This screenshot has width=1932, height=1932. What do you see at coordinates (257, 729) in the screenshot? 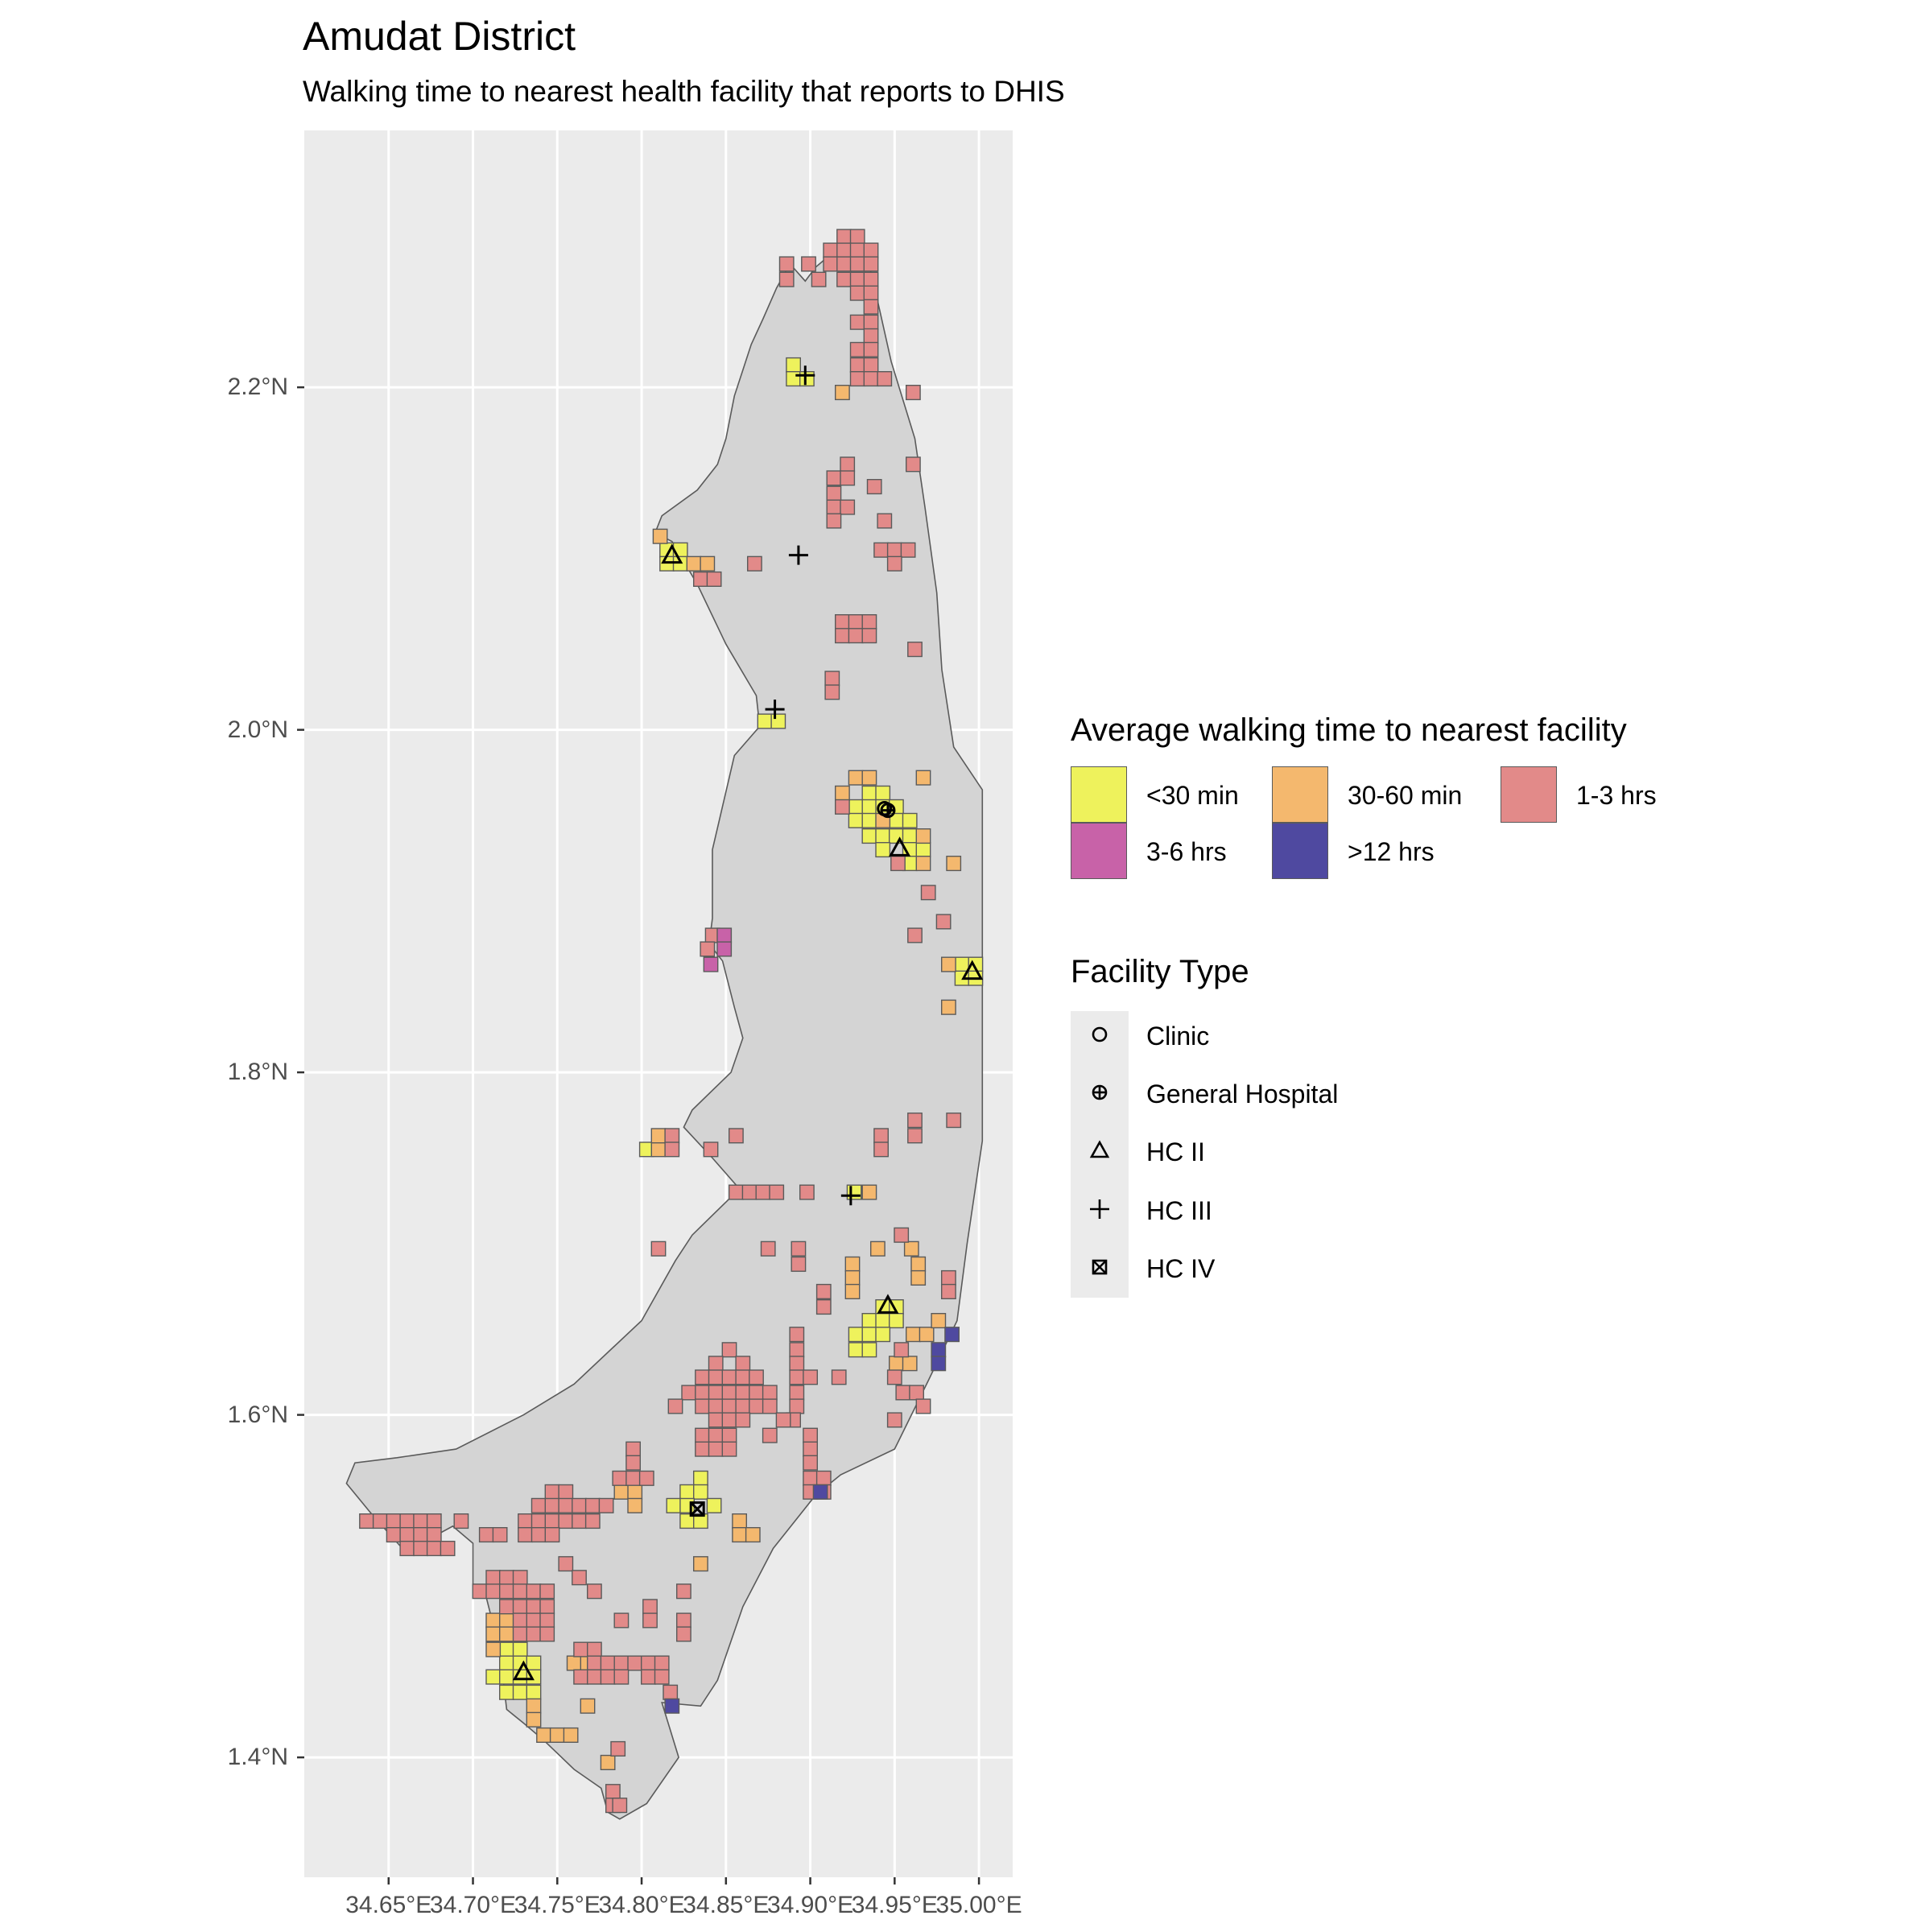
I see `y-tick-label: 2.0°N` at bounding box center [257, 729].